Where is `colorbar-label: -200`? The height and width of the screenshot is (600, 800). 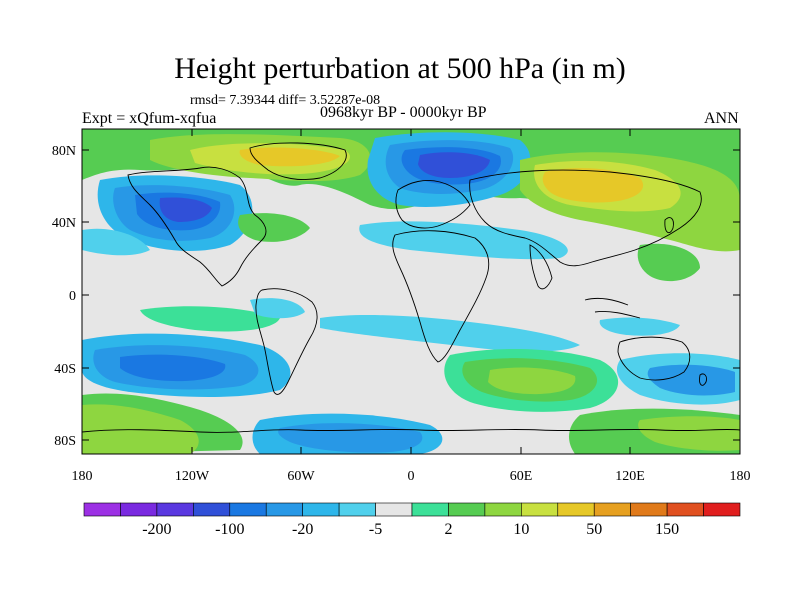 colorbar-label: -200 is located at coordinates (156, 529).